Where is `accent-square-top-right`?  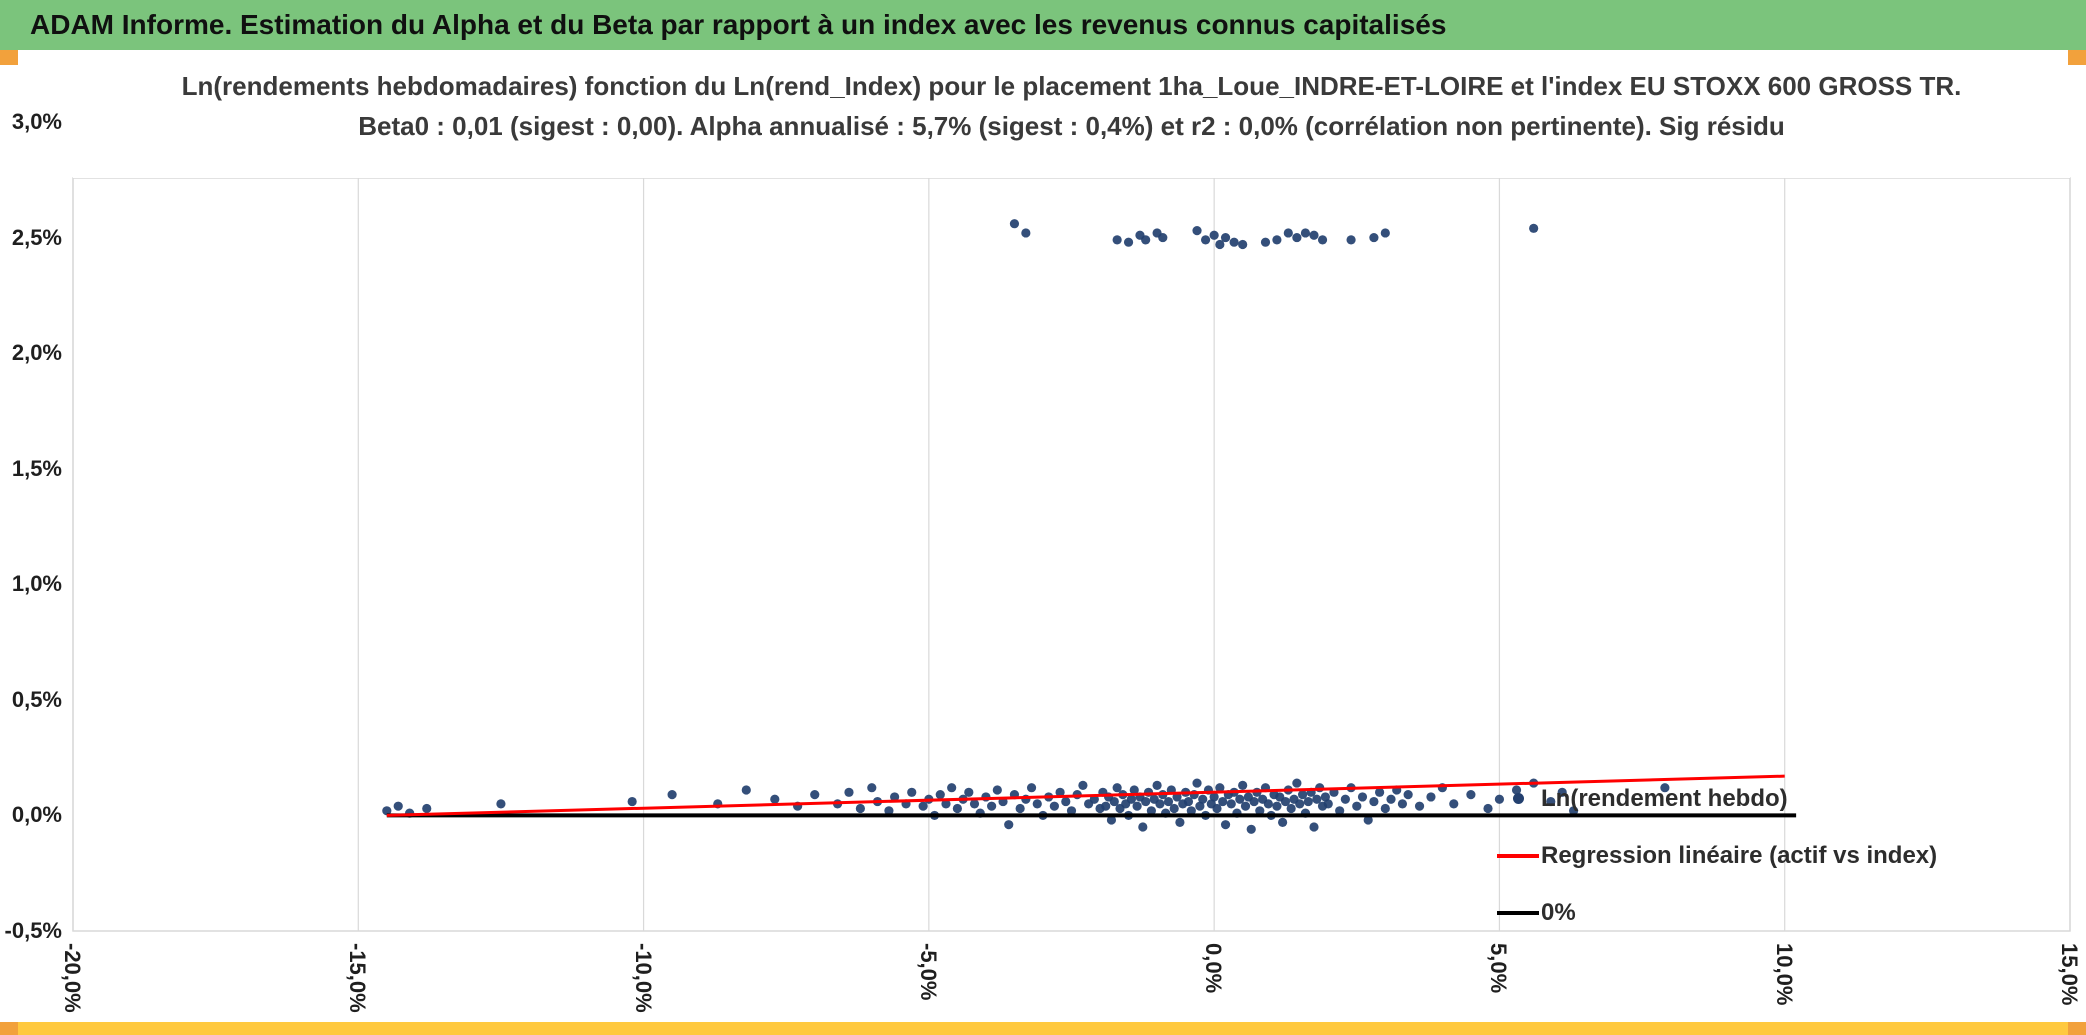
accent-square-top-right is located at coordinates (2077, 57).